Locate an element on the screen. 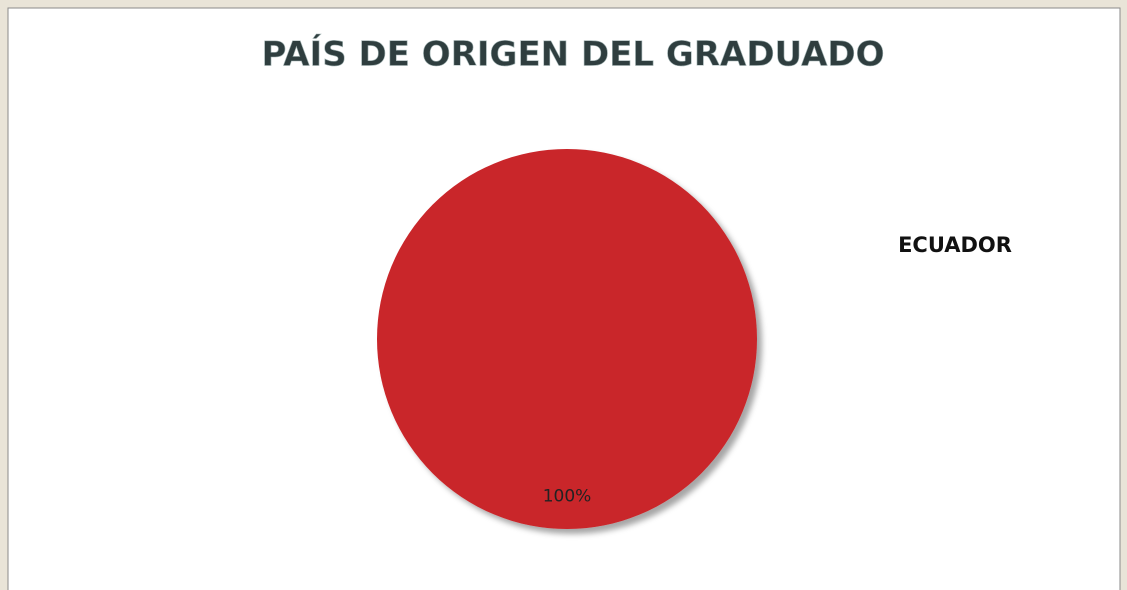 This screenshot has height=590, width=1127. legend-entry: ECUADOR is located at coordinates (955, 245).